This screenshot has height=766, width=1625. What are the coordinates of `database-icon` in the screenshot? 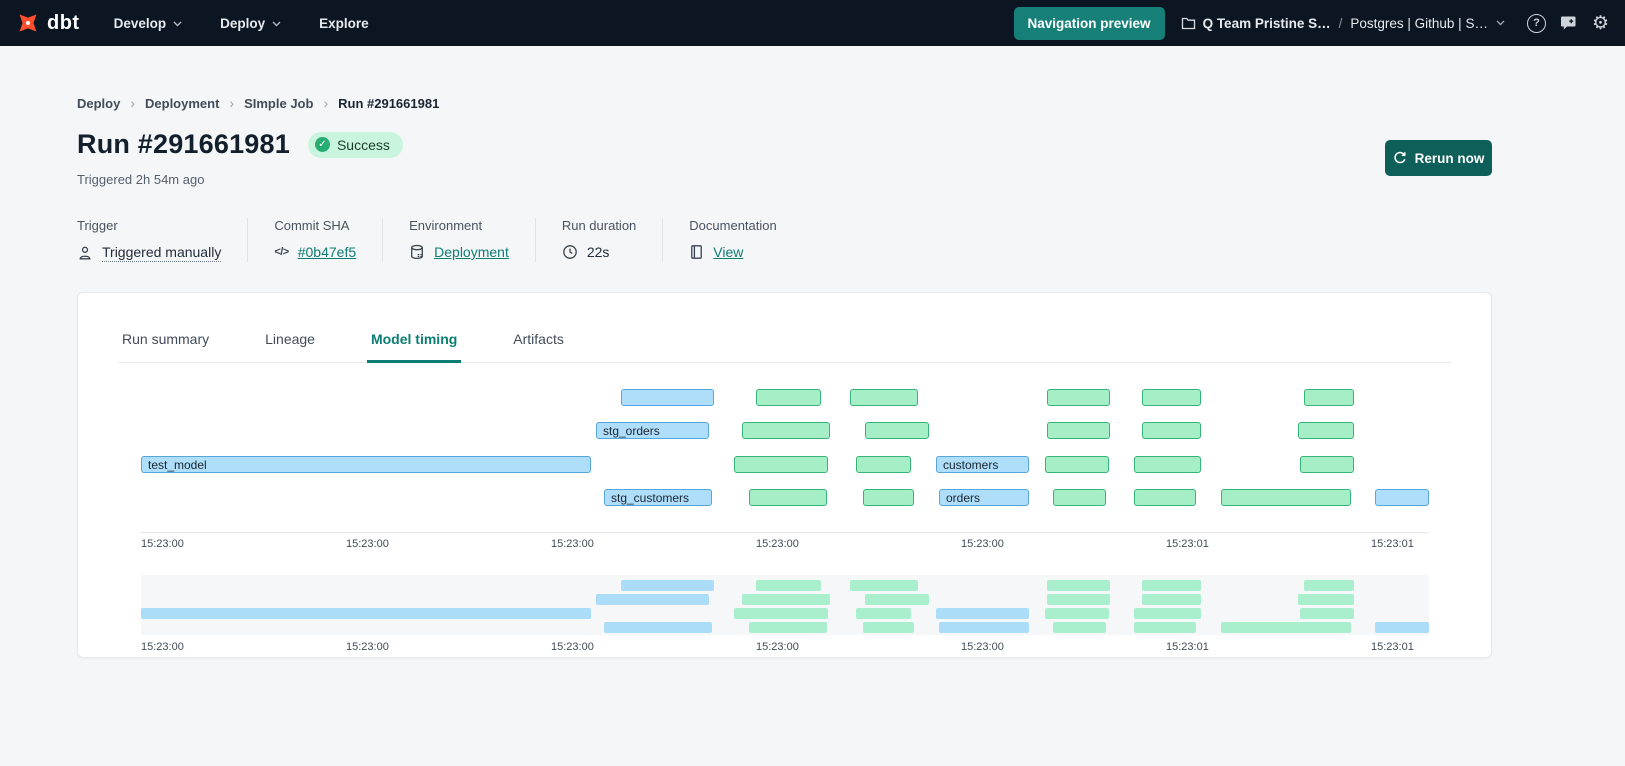 It's located at (417, 252).